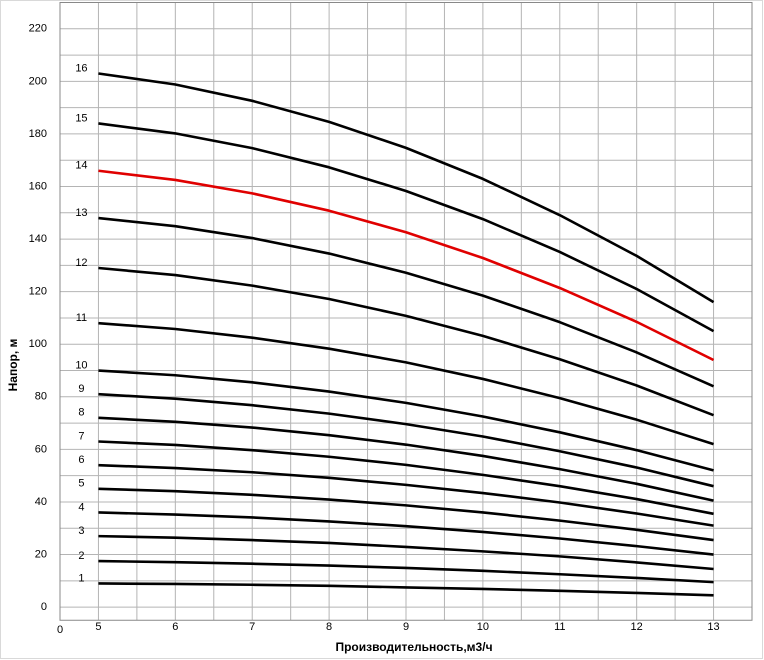 This screenshot has width=764, height=660. I want to click on curve-label: 6, so click(81, 460).